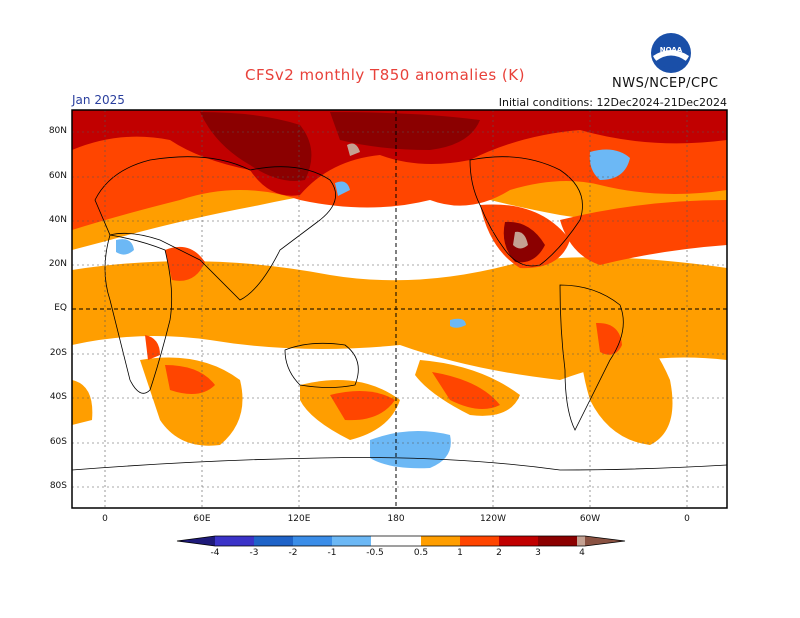  I want to click on colorbar-label: -1, so click(332, 553).